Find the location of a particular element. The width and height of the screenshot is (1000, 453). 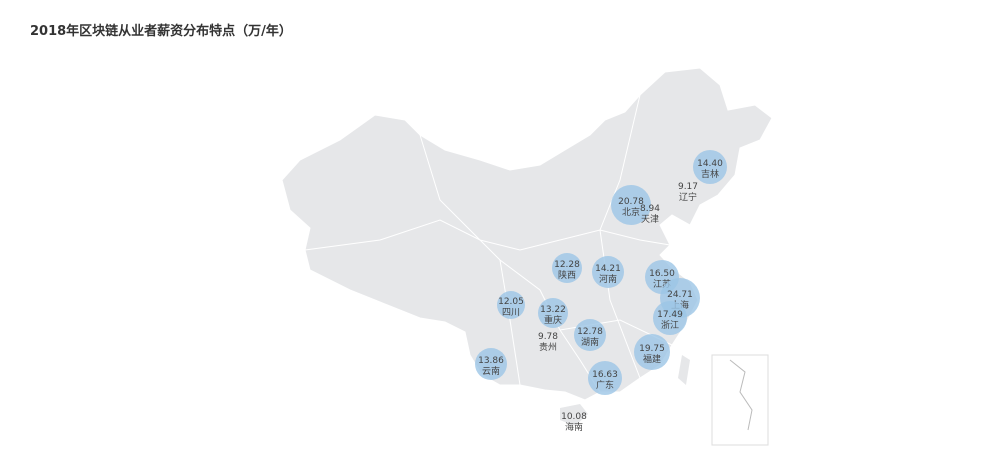

province-name: 广东 is located at coordinates (605, 385).